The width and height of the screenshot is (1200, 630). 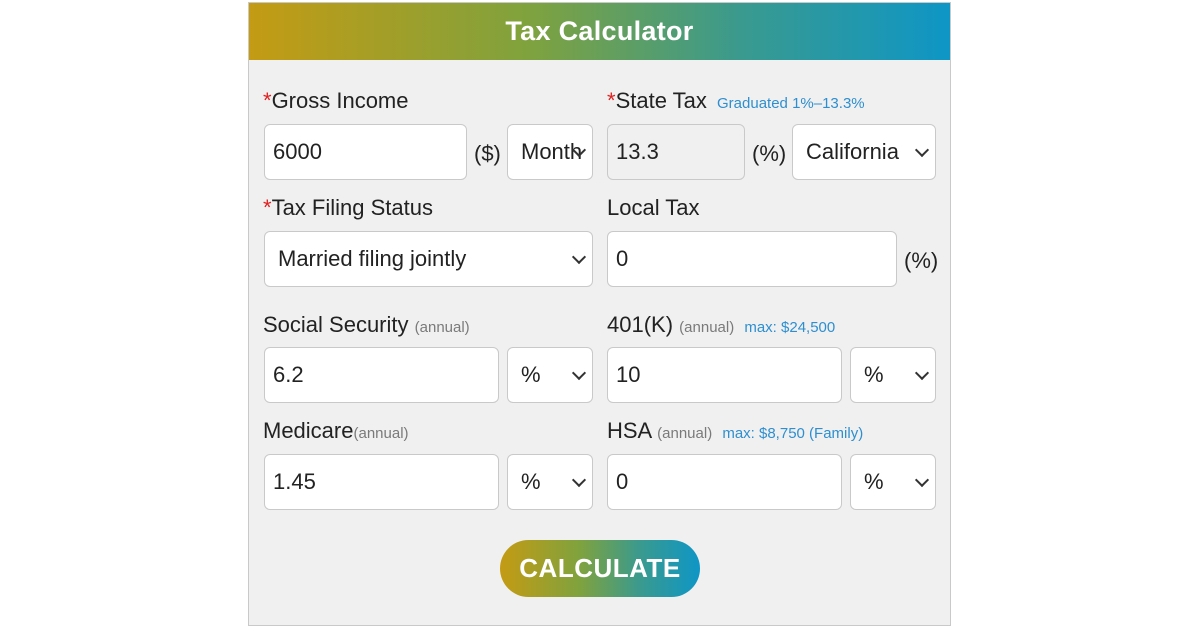 What do you see at coordinates (381, 482) in the screenshot?
I see `medicare-input` at bounding box center [381, 482].